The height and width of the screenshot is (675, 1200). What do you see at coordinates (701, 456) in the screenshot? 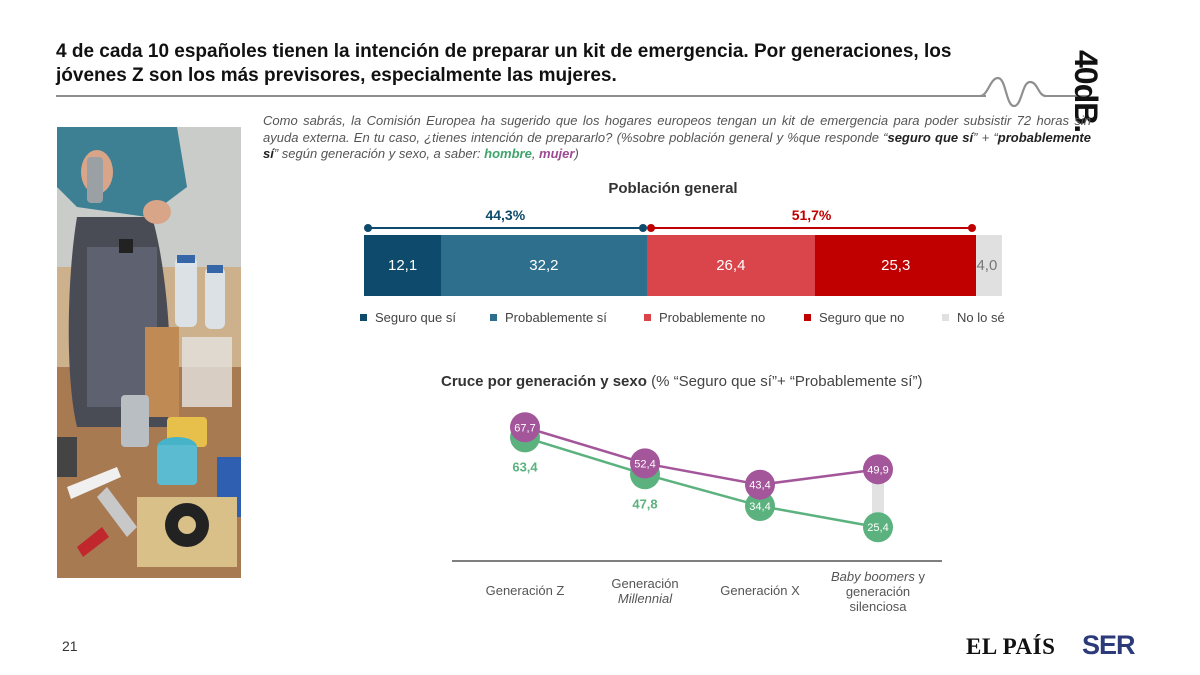
I see `series-line-mujer` at bounding box center [701, 456].